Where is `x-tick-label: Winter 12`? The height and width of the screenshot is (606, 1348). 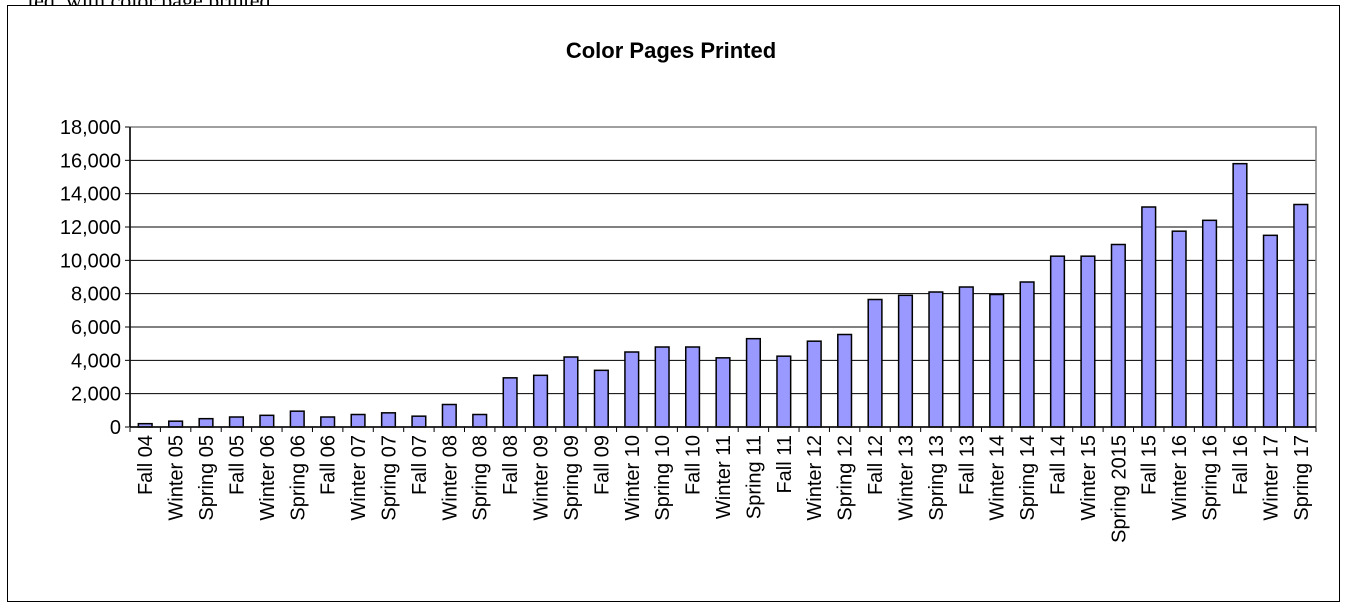
x-tick-label: Winter 12 is located at coordinates (815, 478).